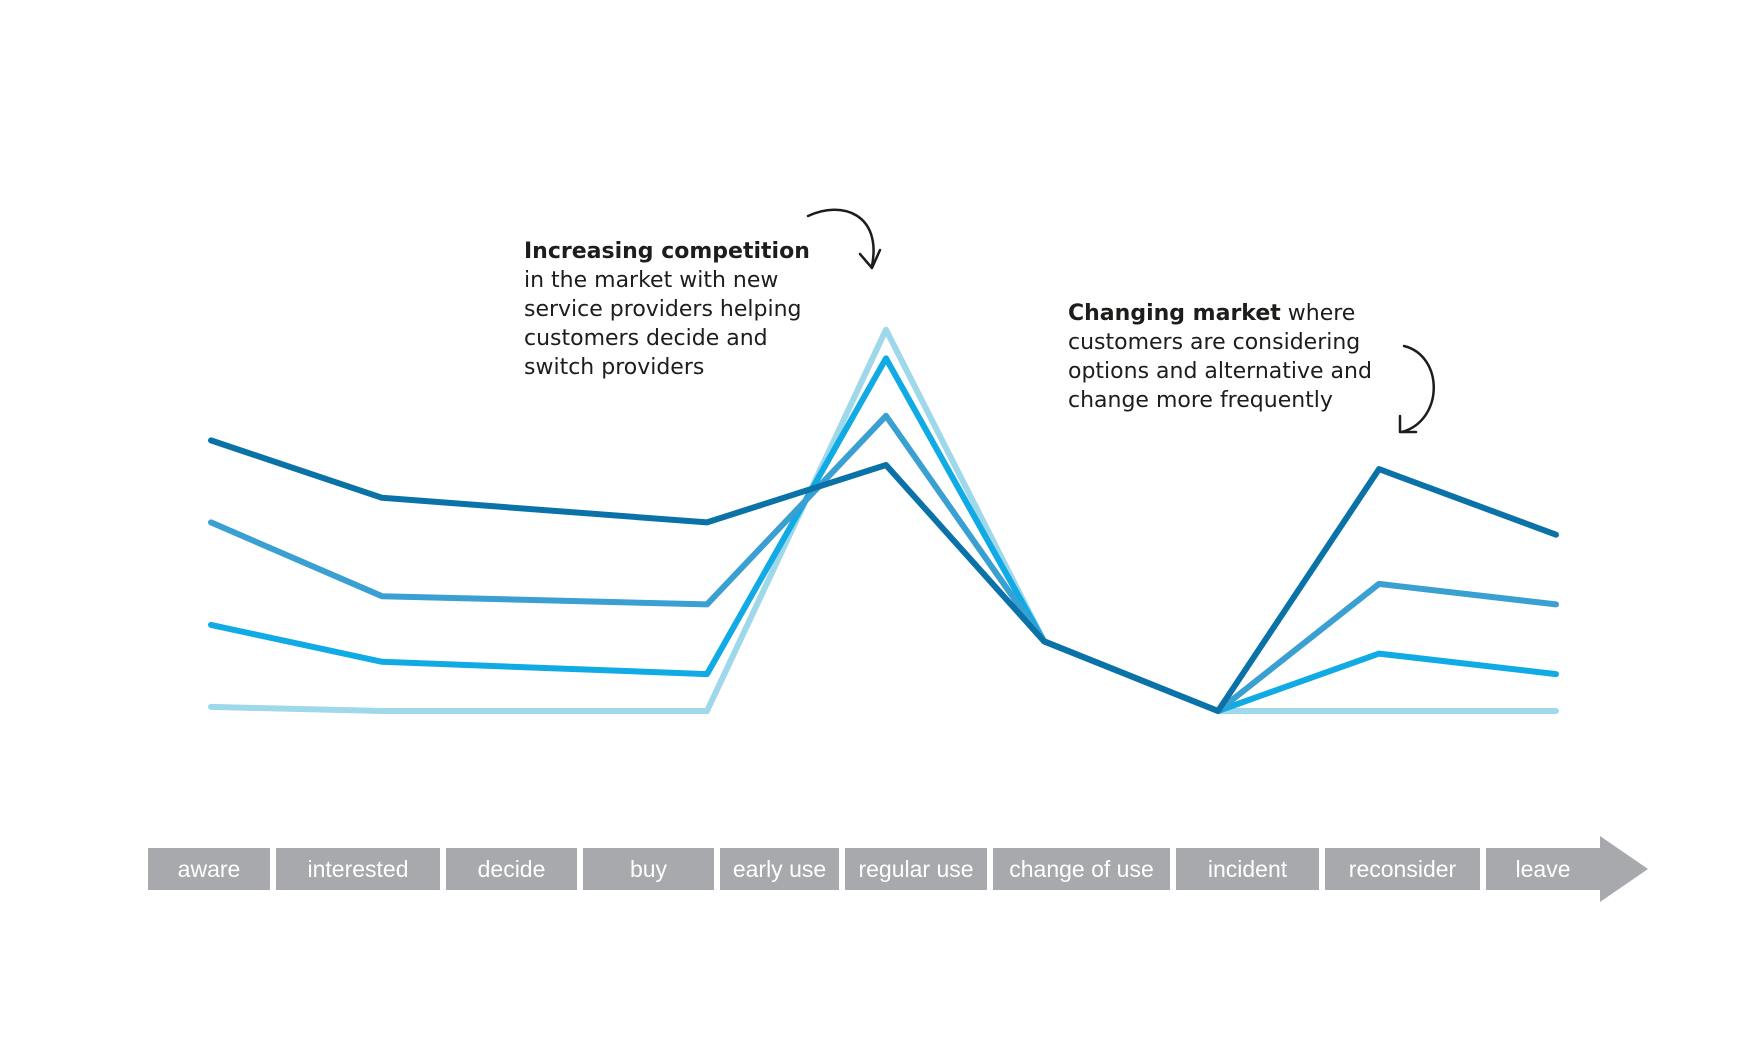 The width and height of the screenshot is (1760, 1056). I want to click on annotation-line: customers are considering, so click(1214, 342).